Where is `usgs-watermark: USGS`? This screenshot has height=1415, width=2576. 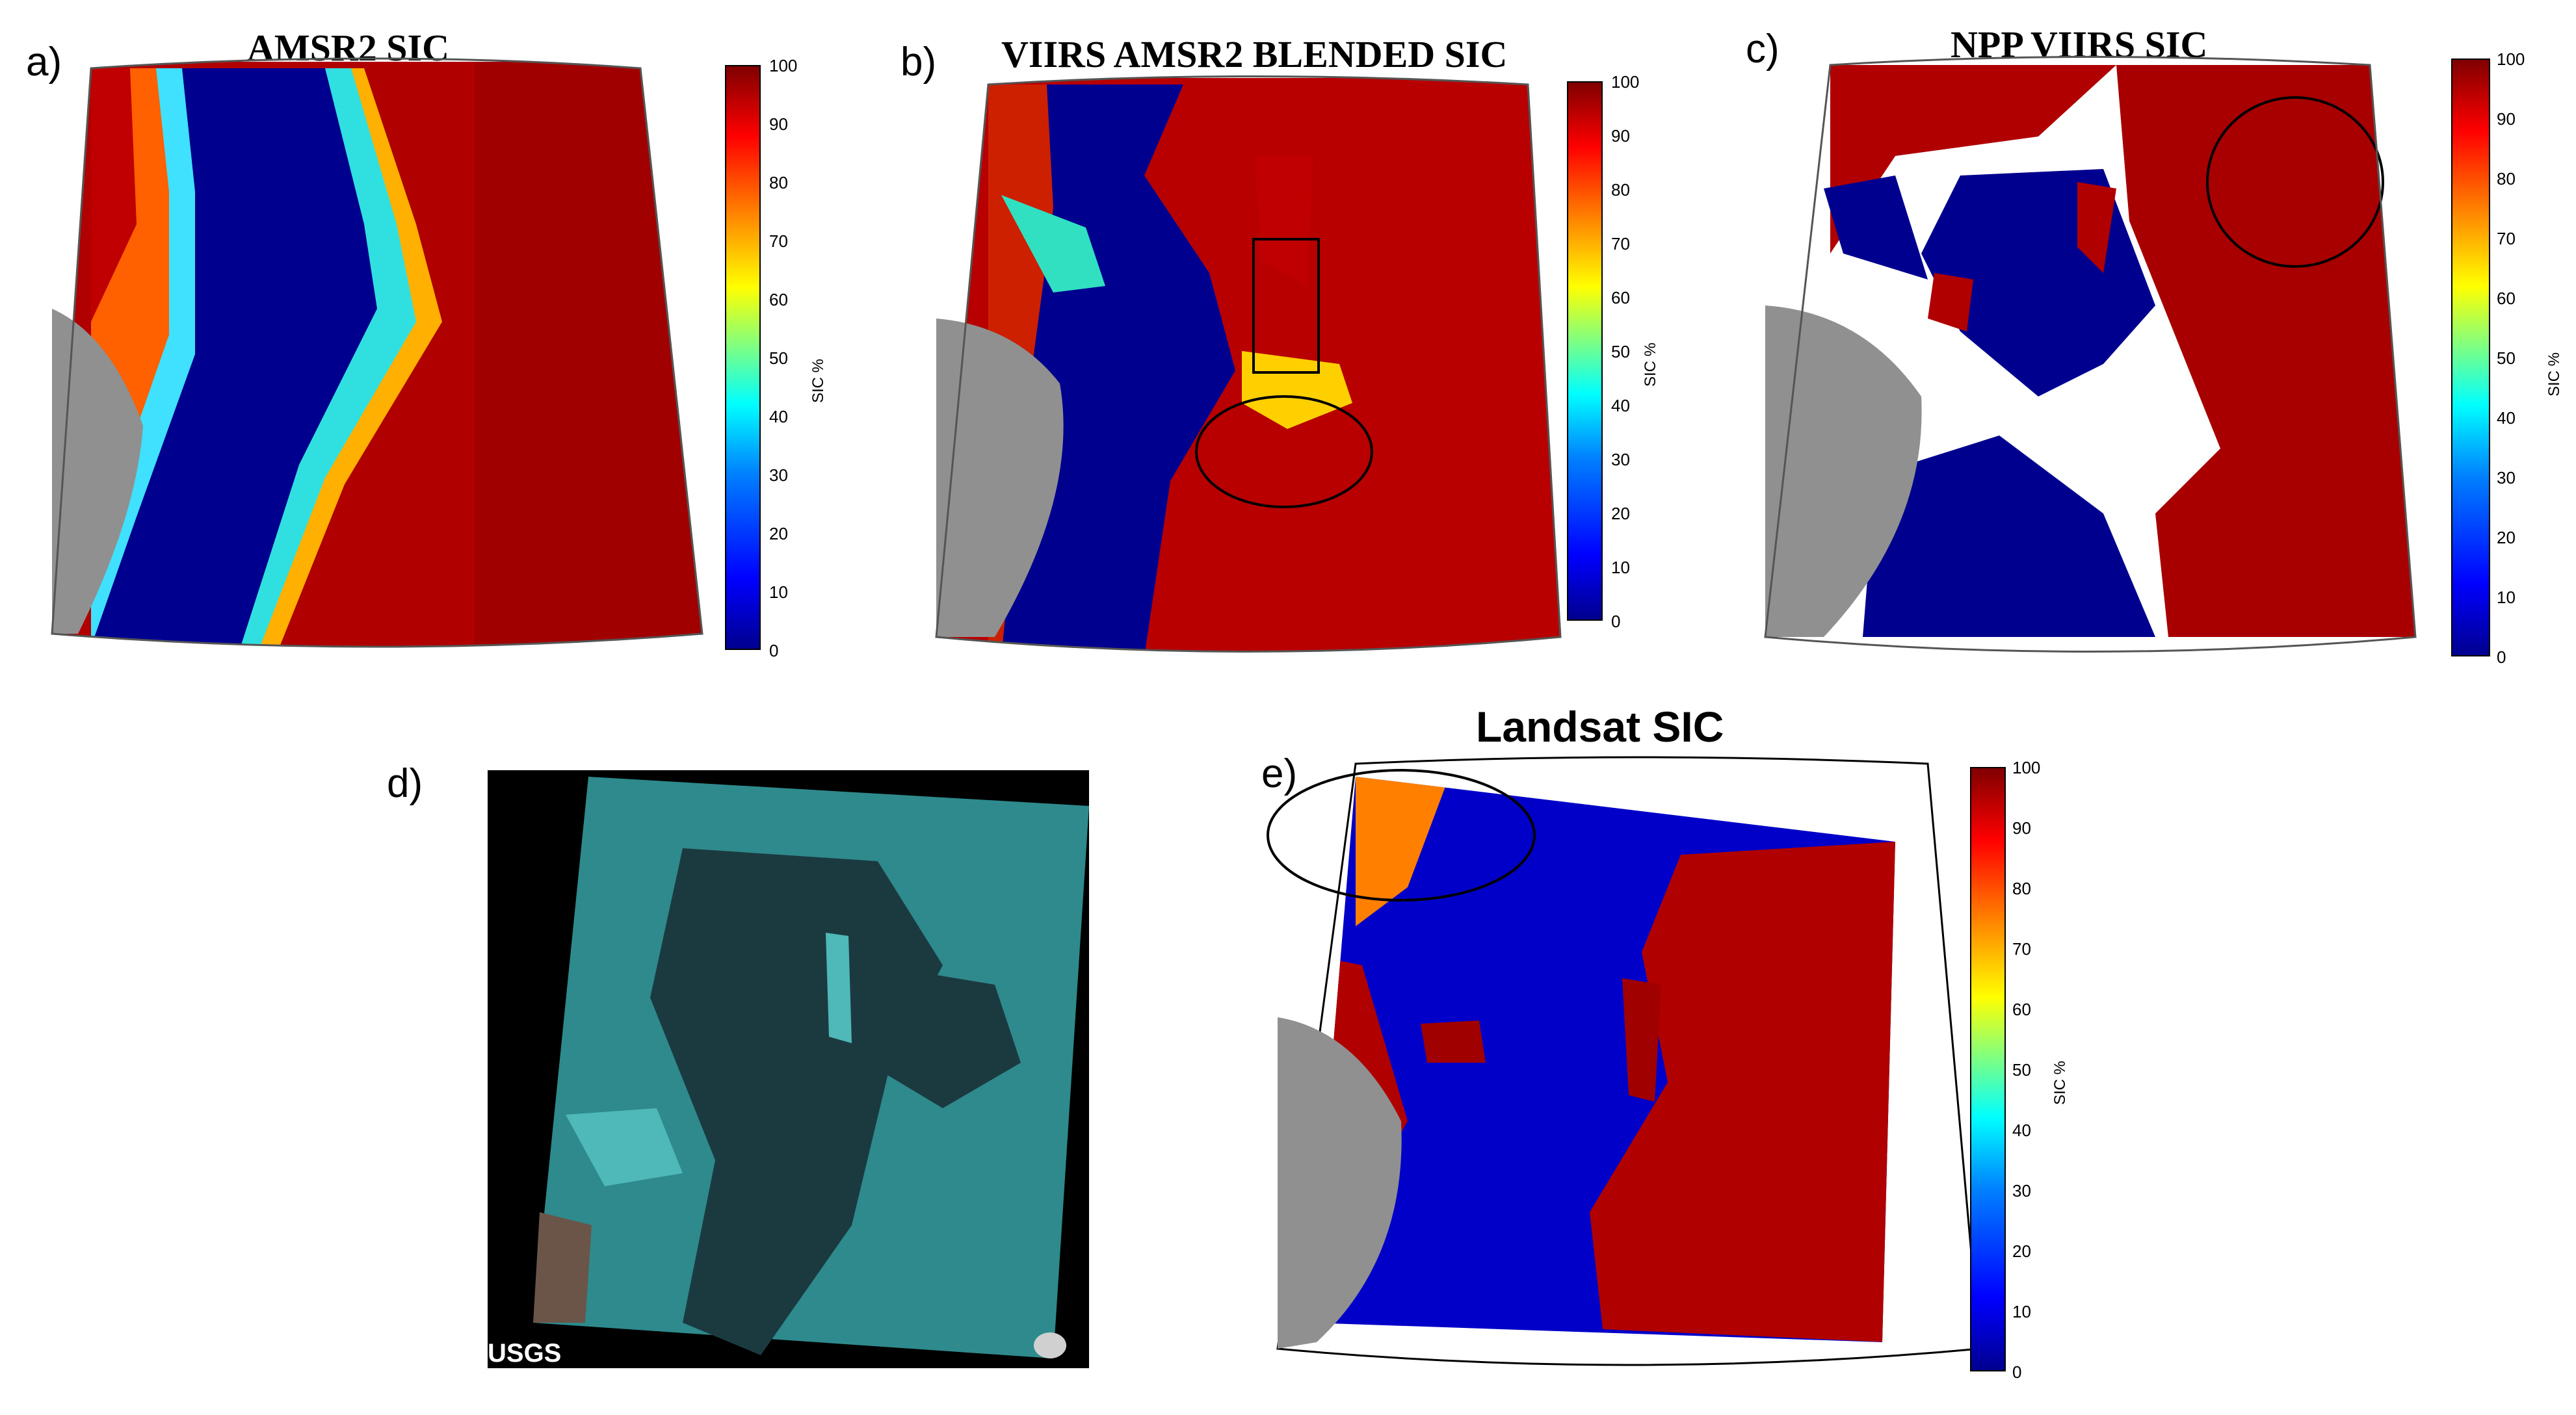
usgs-watermark: USGS is located at coordinates (525, 1353).